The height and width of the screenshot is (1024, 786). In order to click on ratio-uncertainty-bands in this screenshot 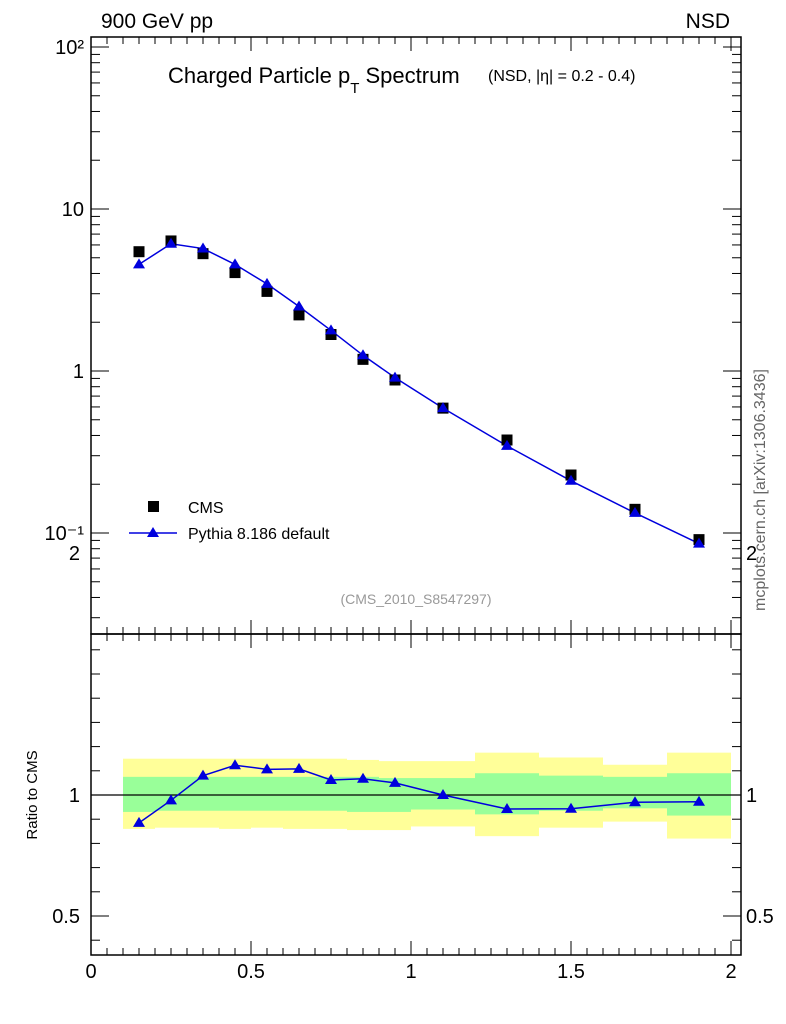, I will do `click(427, 795)`.